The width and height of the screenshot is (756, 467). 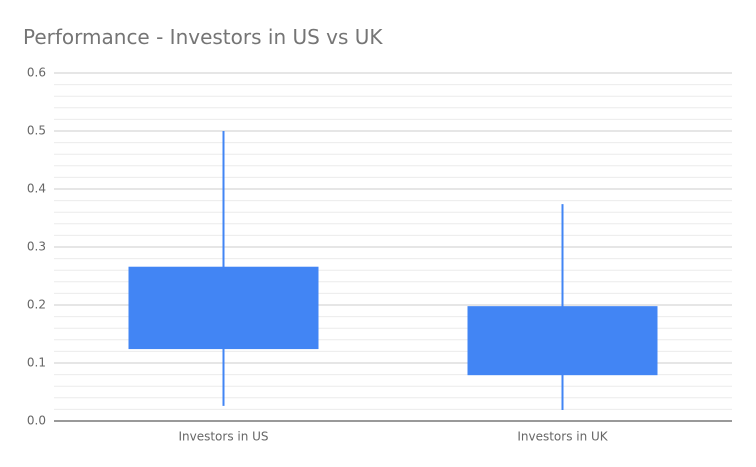 What do you see at coordinates (36, 131) in the screenshot?
I see `y-tick-label: 0.5` at bounding box center [36, 131].